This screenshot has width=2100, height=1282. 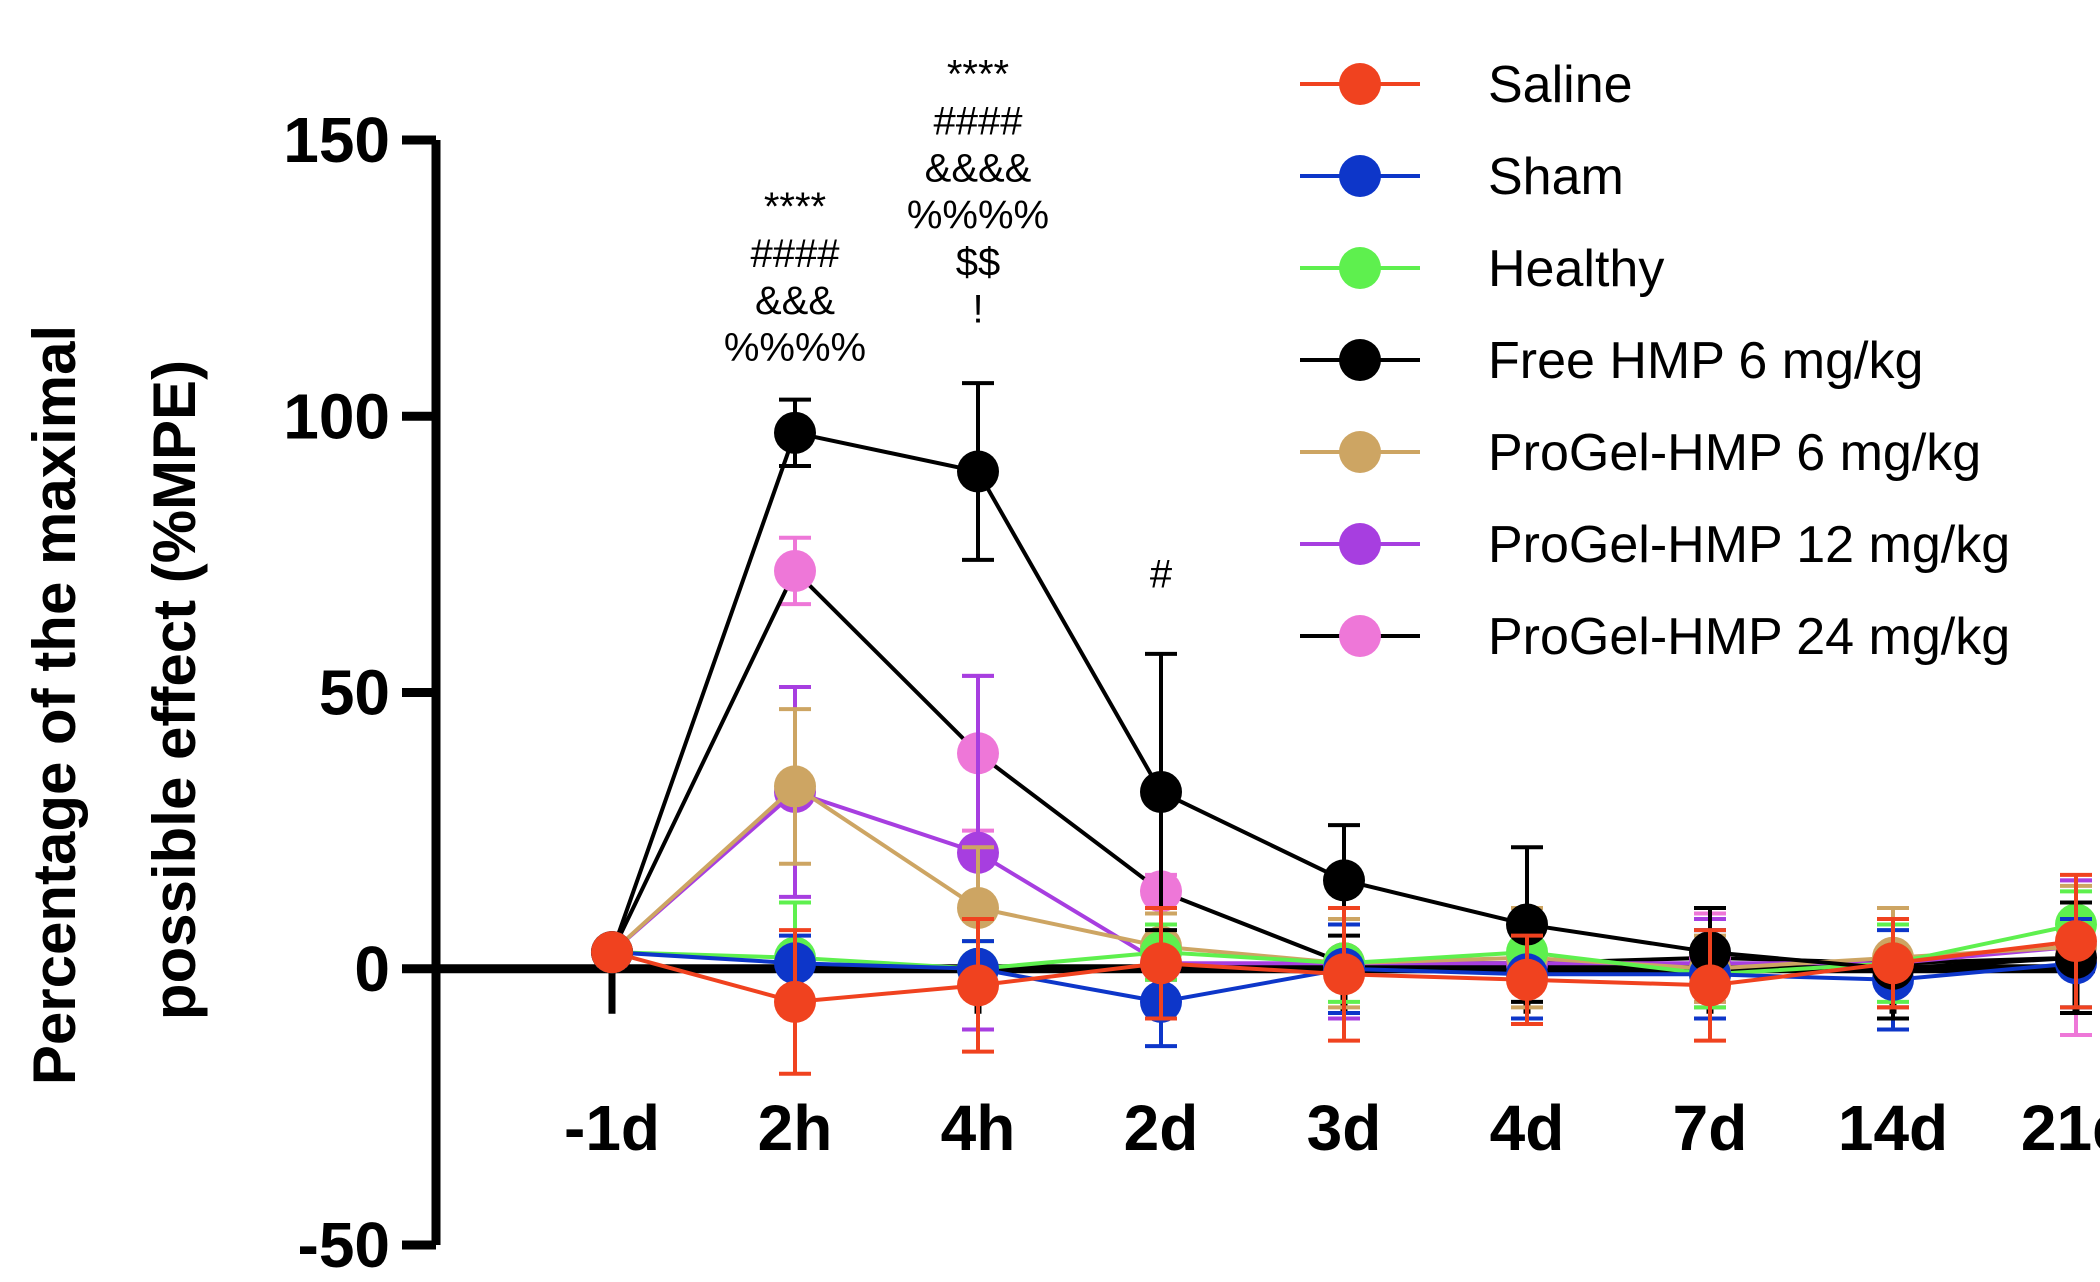 I want to click on annotation-text: !, so click(x=977, y=309).